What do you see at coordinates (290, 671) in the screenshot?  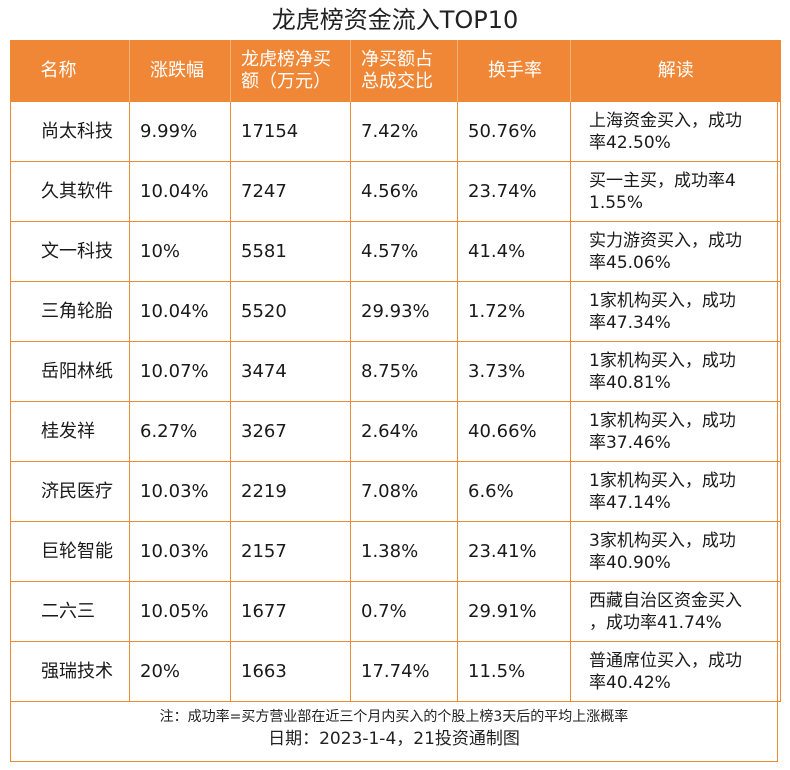 I see `cell-net-buy: 1663` at bounding box center [290, 671].